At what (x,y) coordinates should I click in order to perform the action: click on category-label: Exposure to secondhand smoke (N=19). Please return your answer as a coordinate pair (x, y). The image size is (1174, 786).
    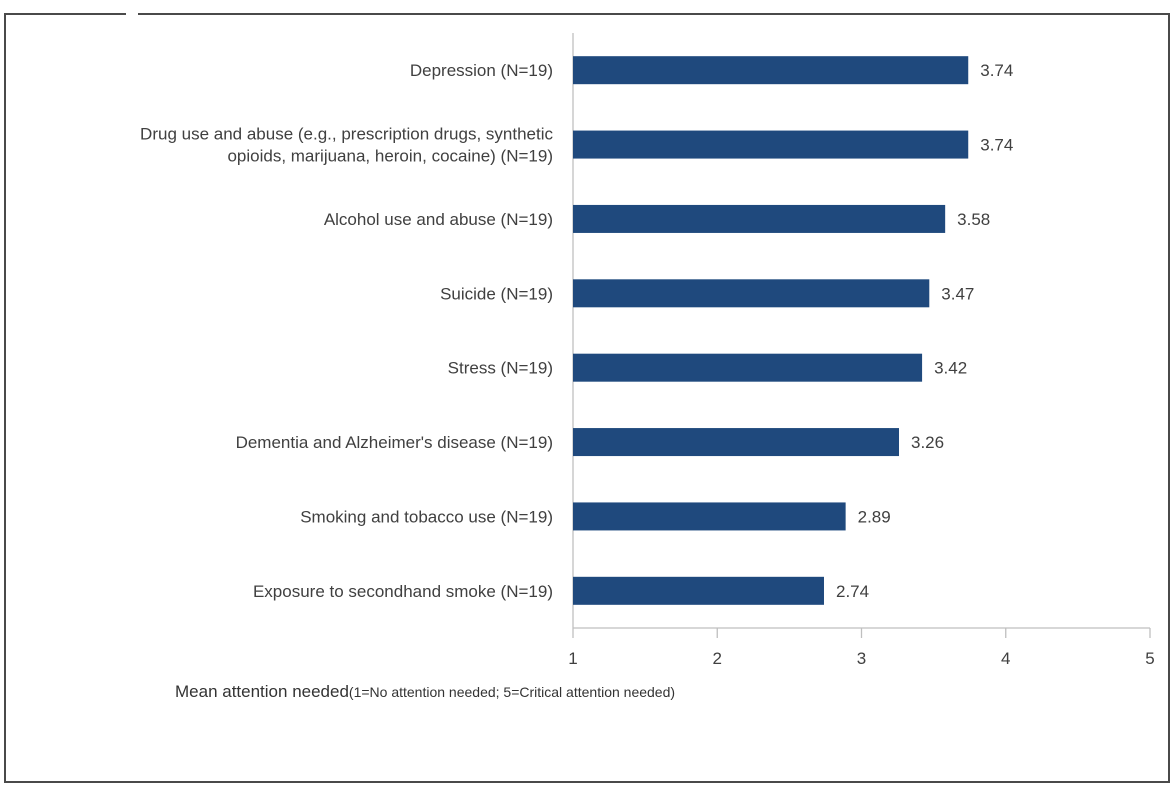
    Looking at the image, I should click on (403, 591).